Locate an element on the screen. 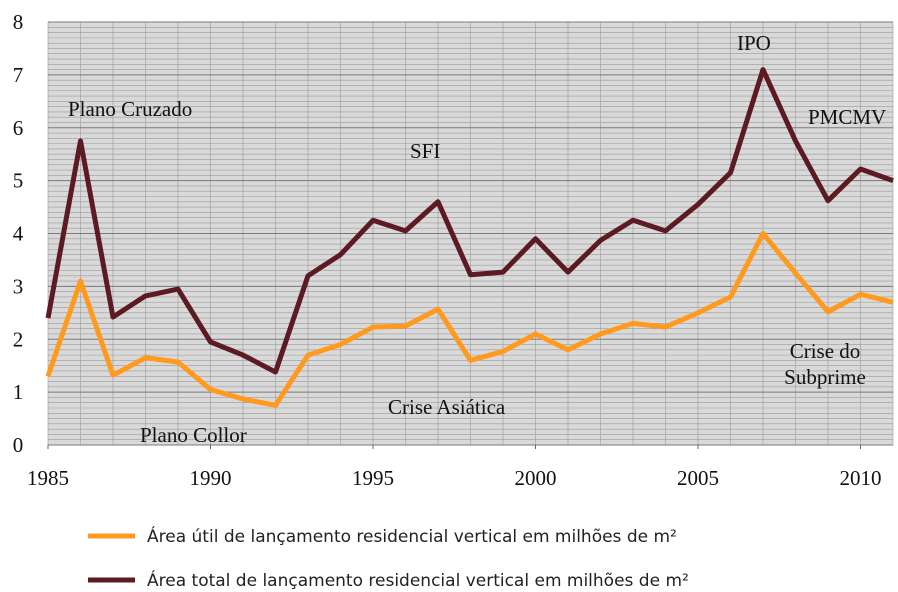 Image resolution: width=898 pixels, height=592 pixels. x-tick-label: 1995 is located at coordinates (373, 478).